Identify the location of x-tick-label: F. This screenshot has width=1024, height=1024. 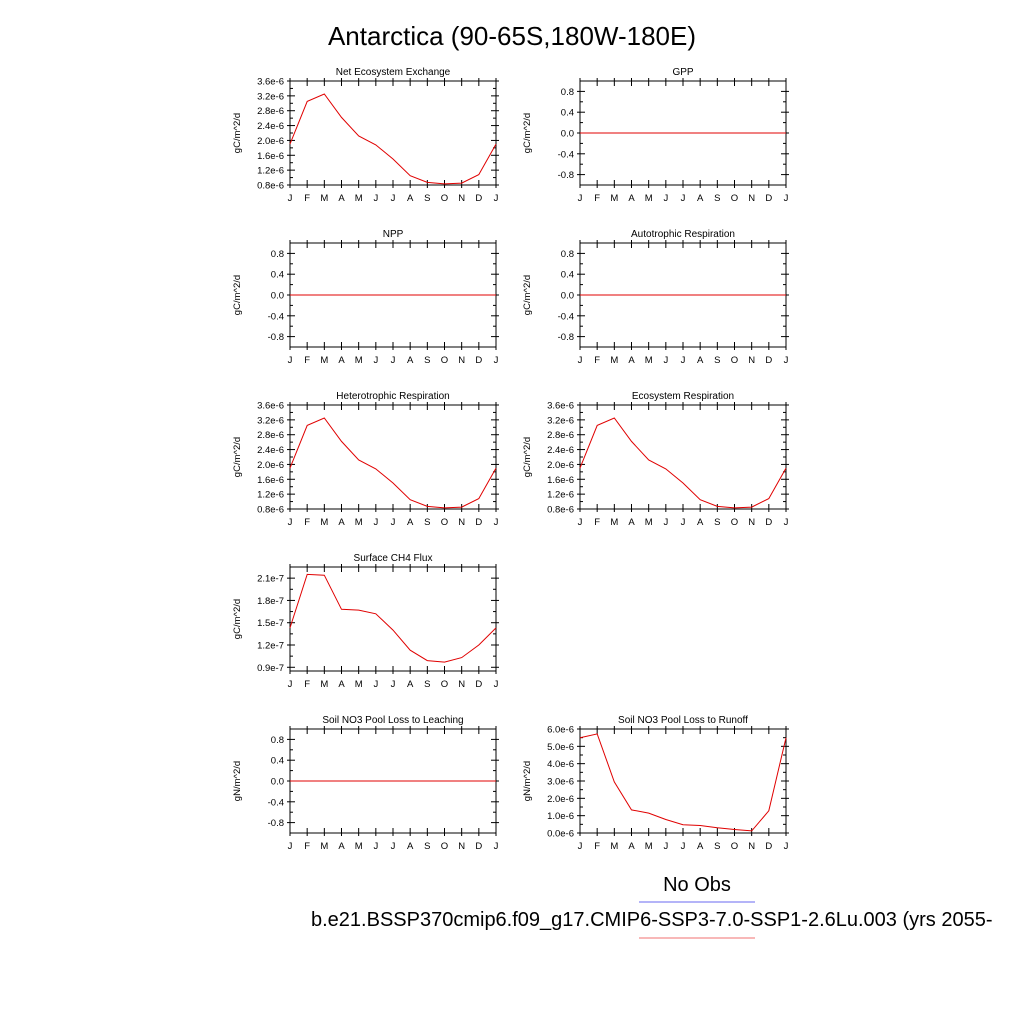
(307, 360).